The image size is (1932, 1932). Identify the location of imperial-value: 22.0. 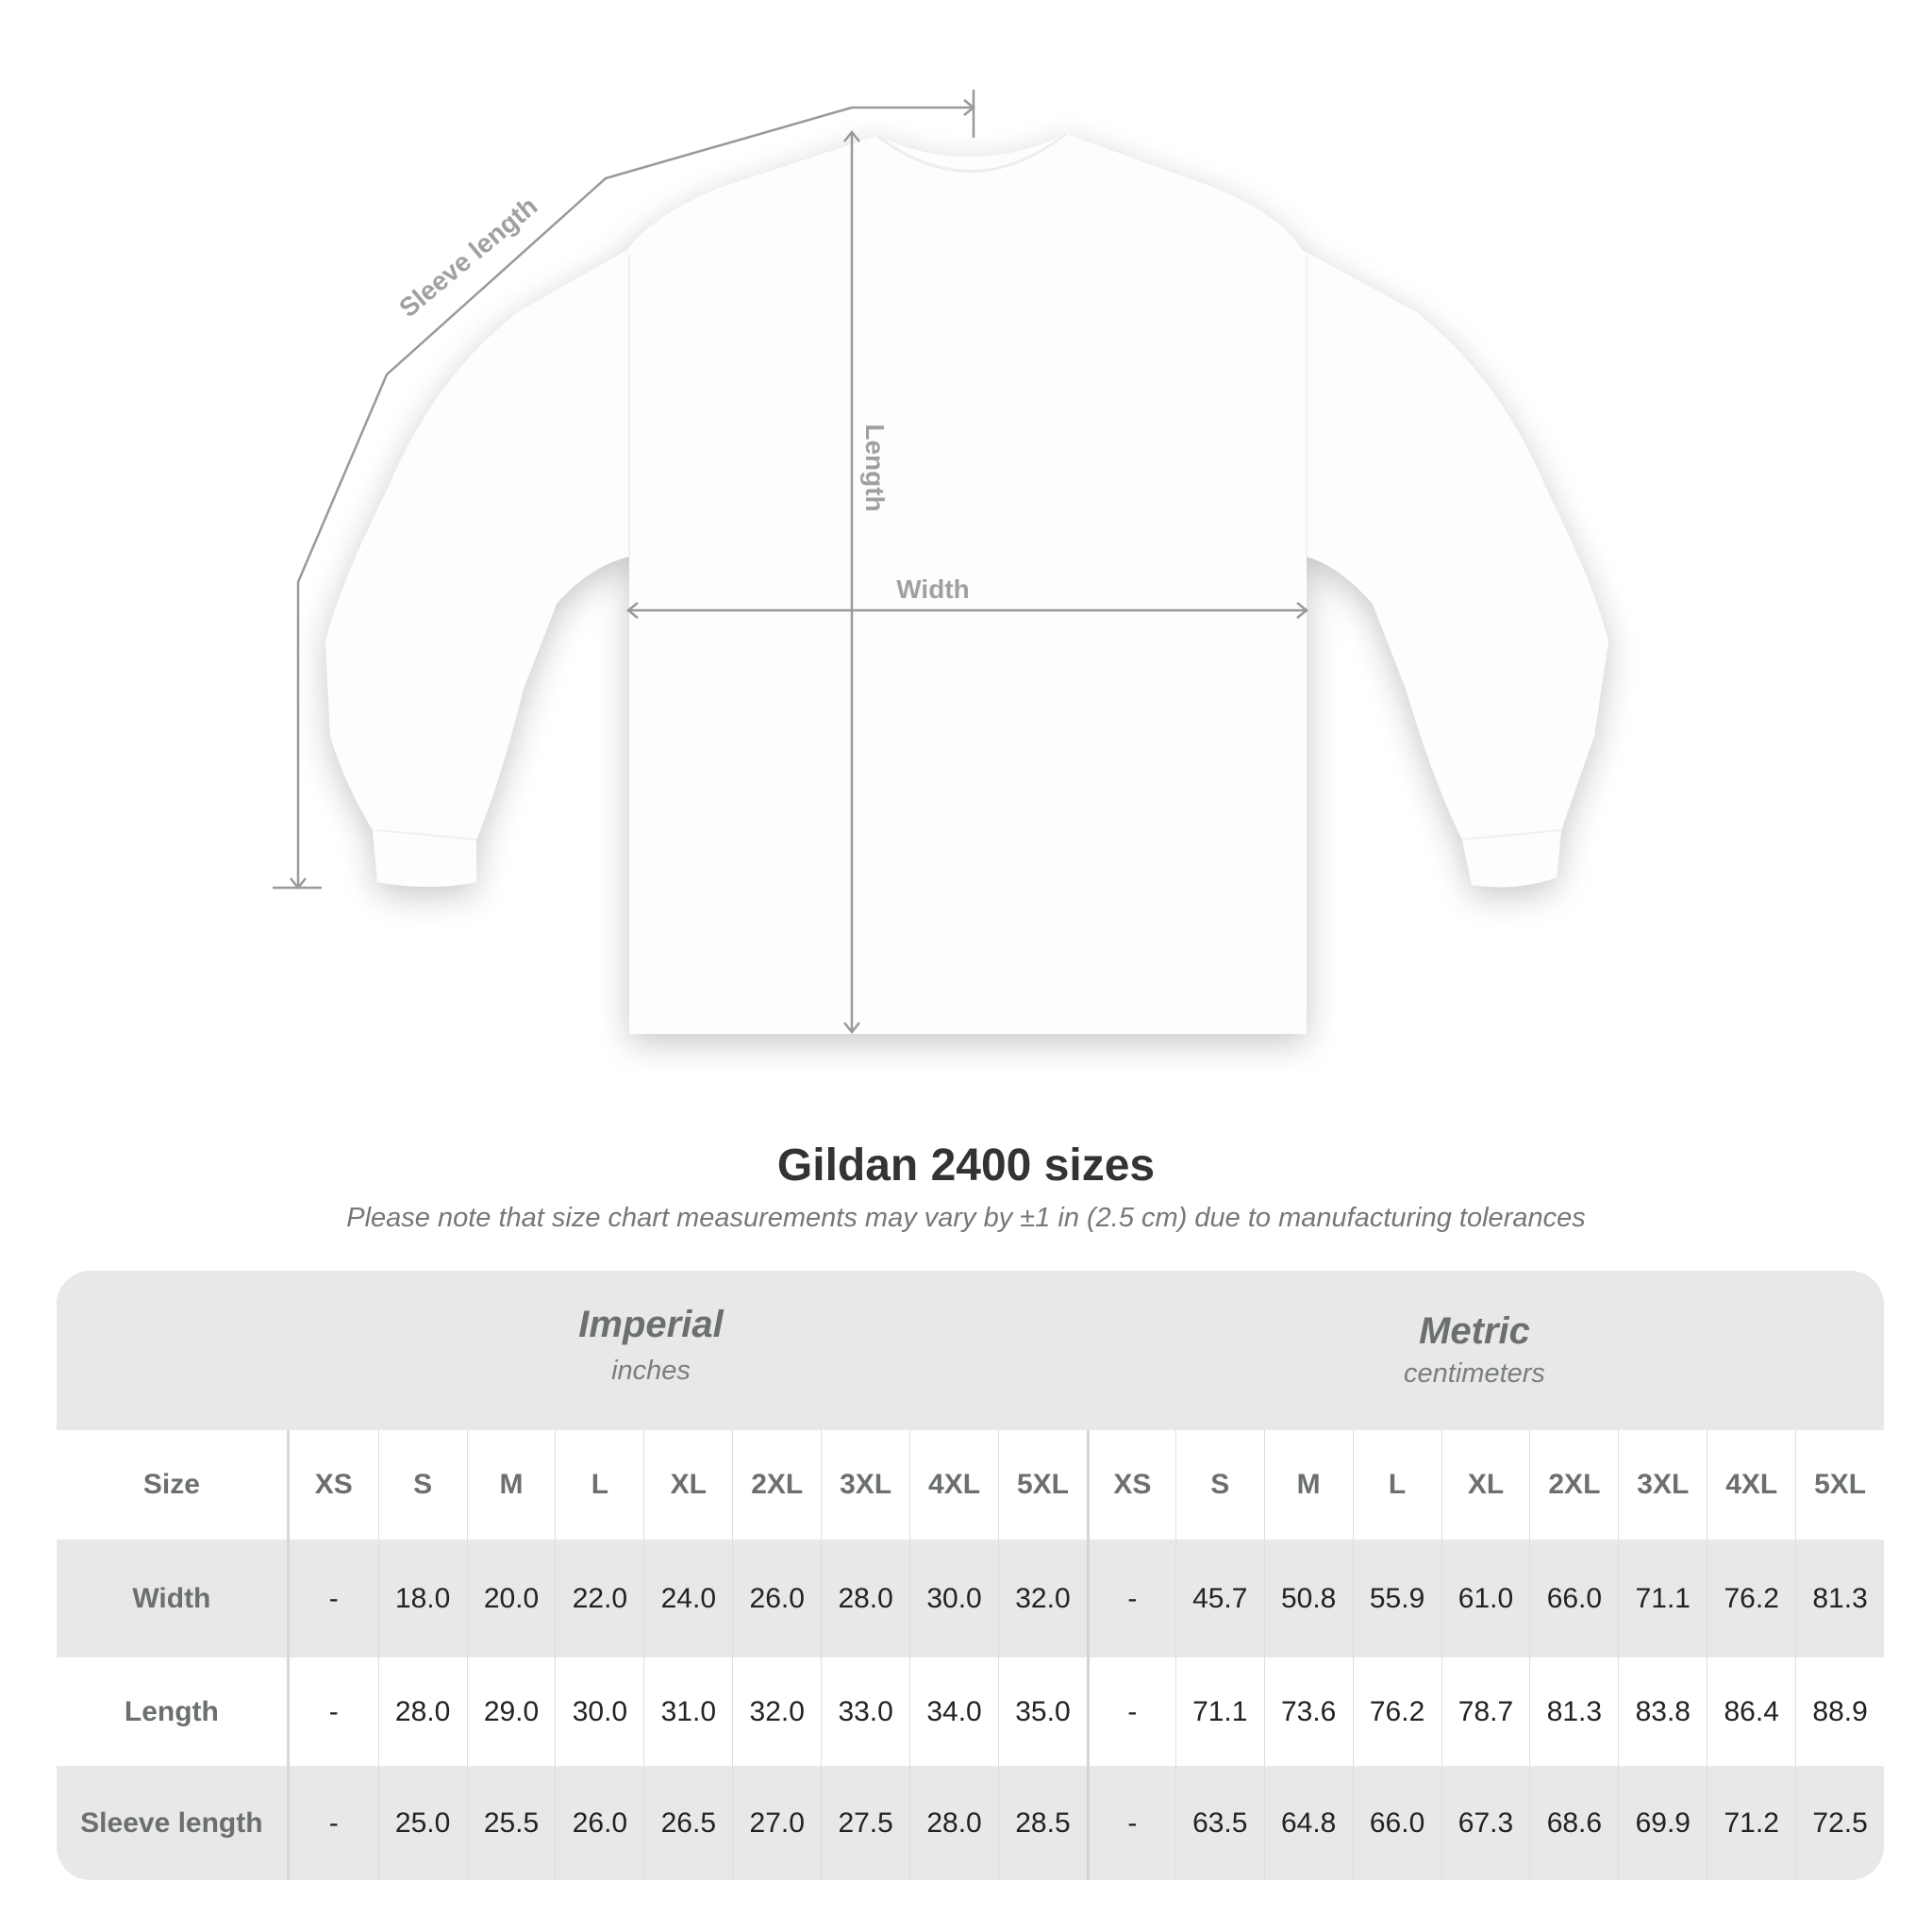
(599, 1598).